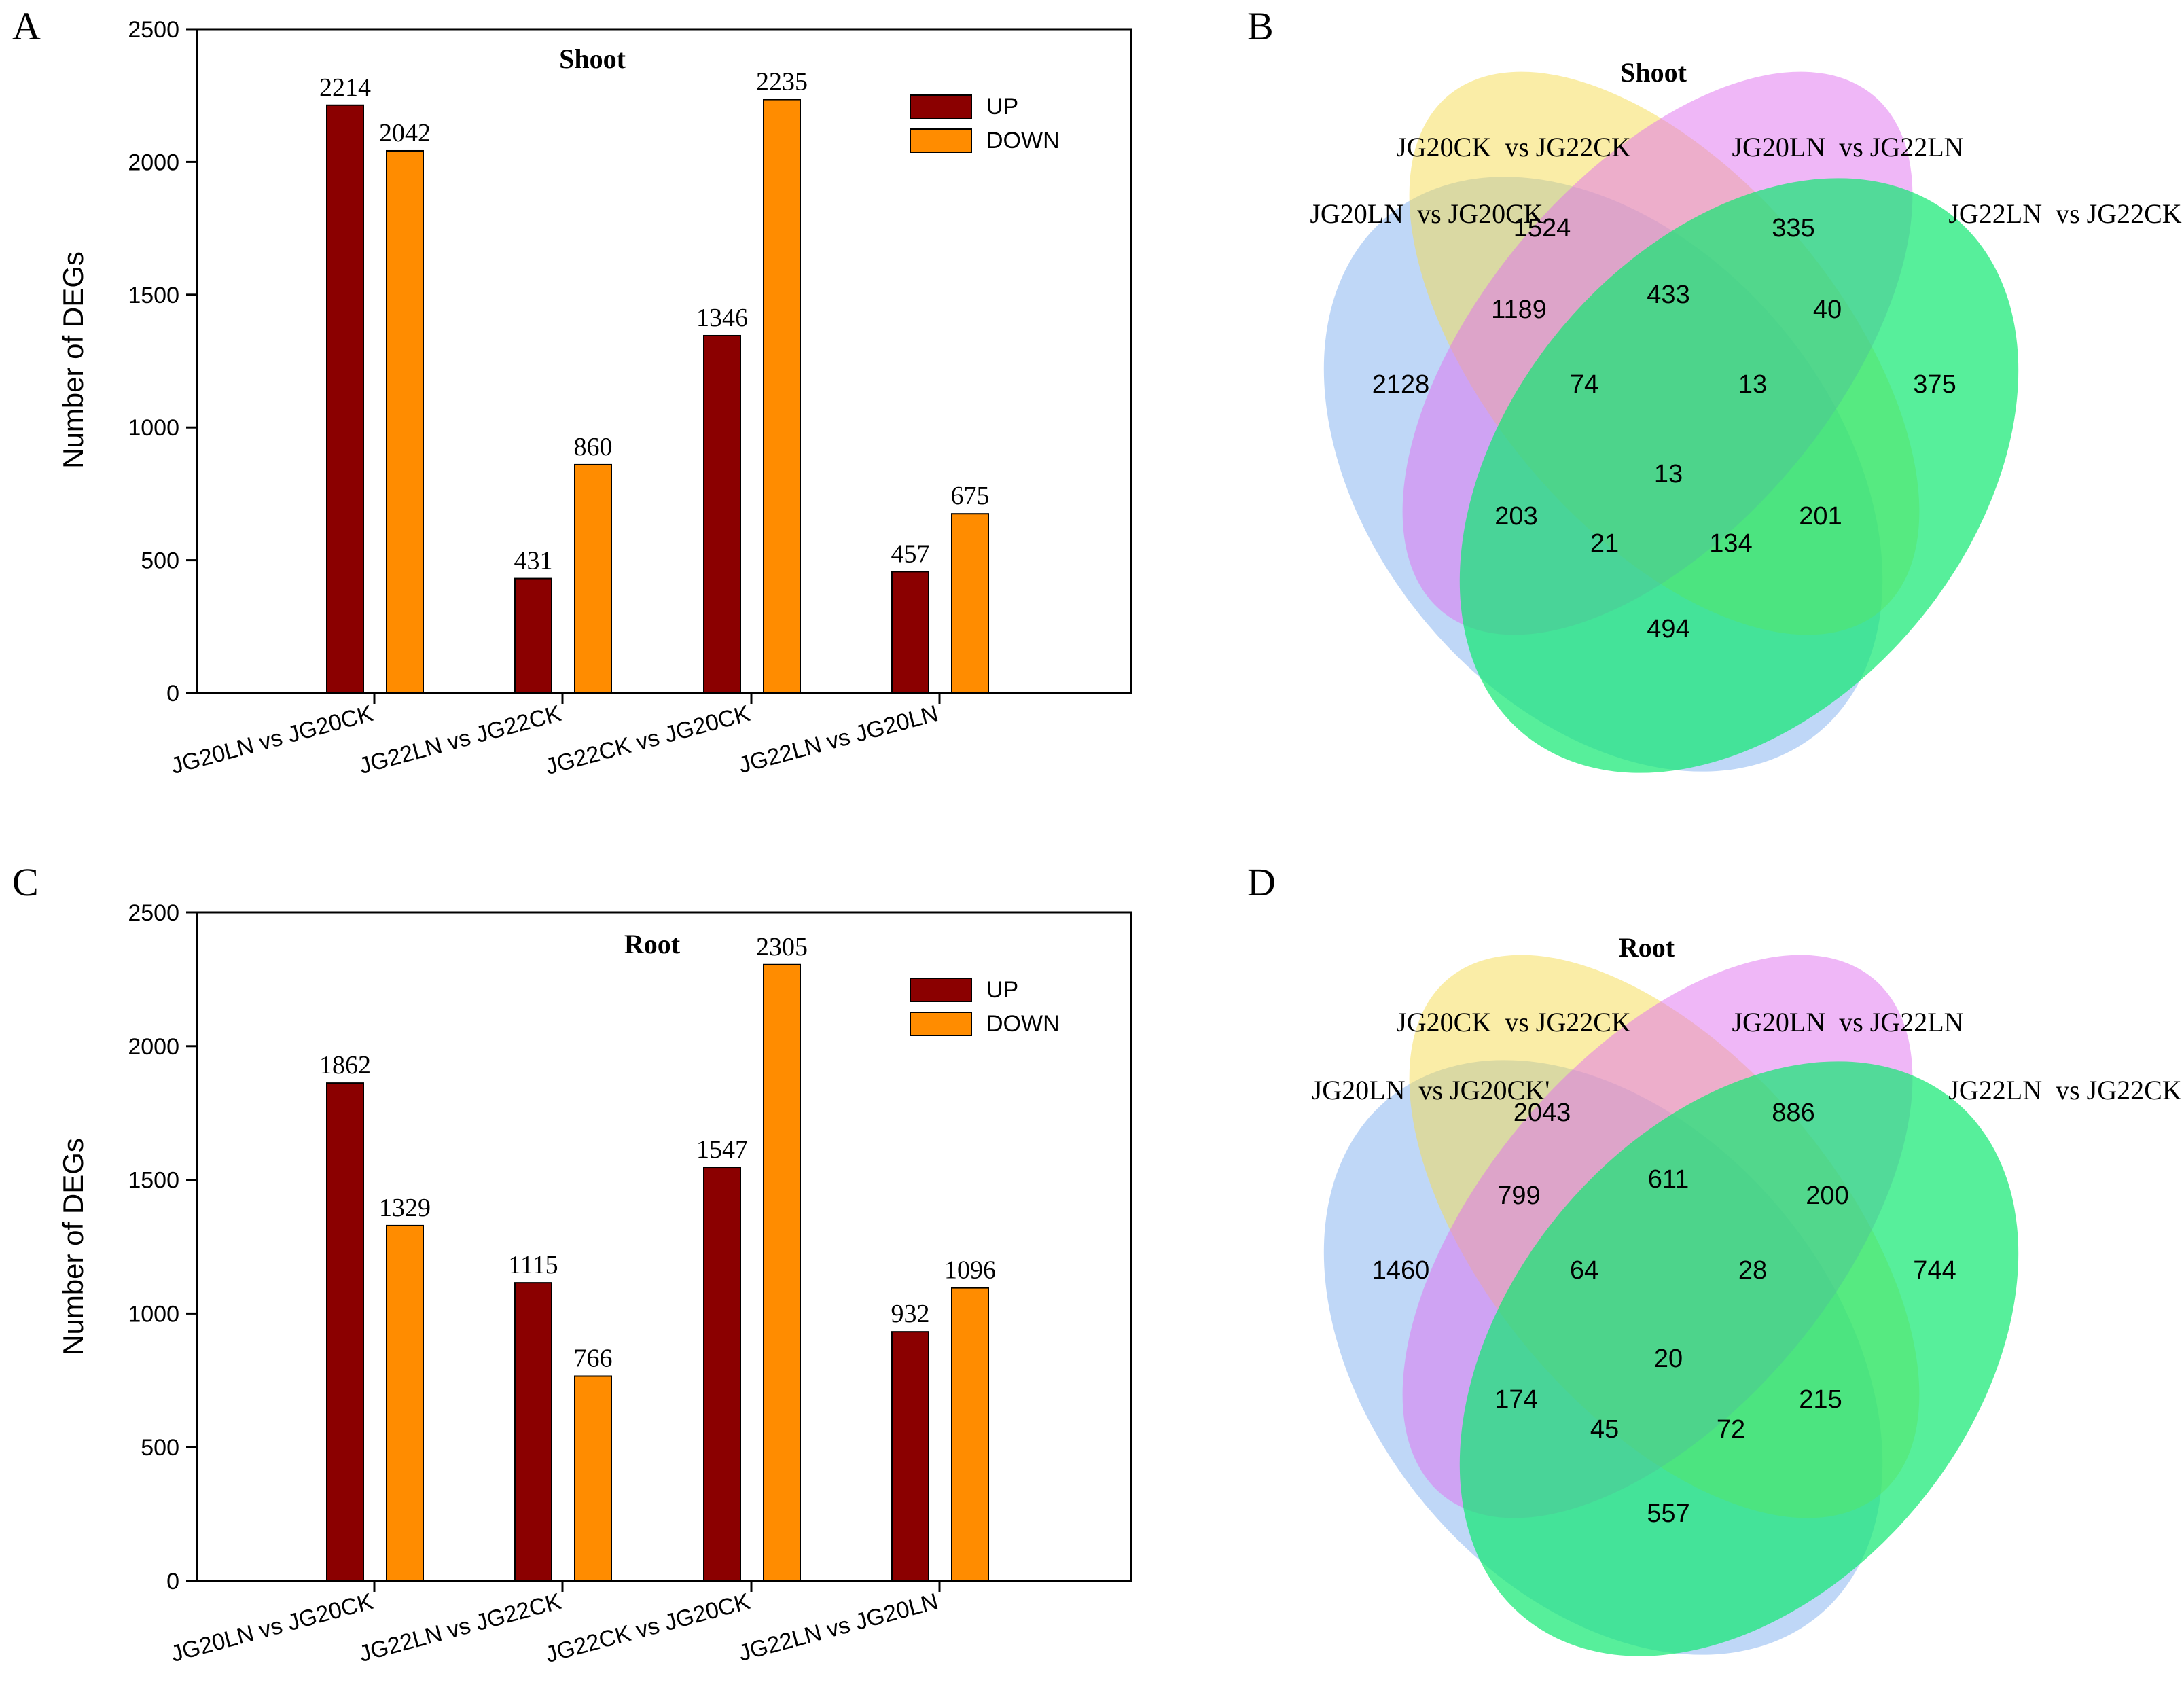  I want to click on bar-value-label: 1096, so click(970, 1270).